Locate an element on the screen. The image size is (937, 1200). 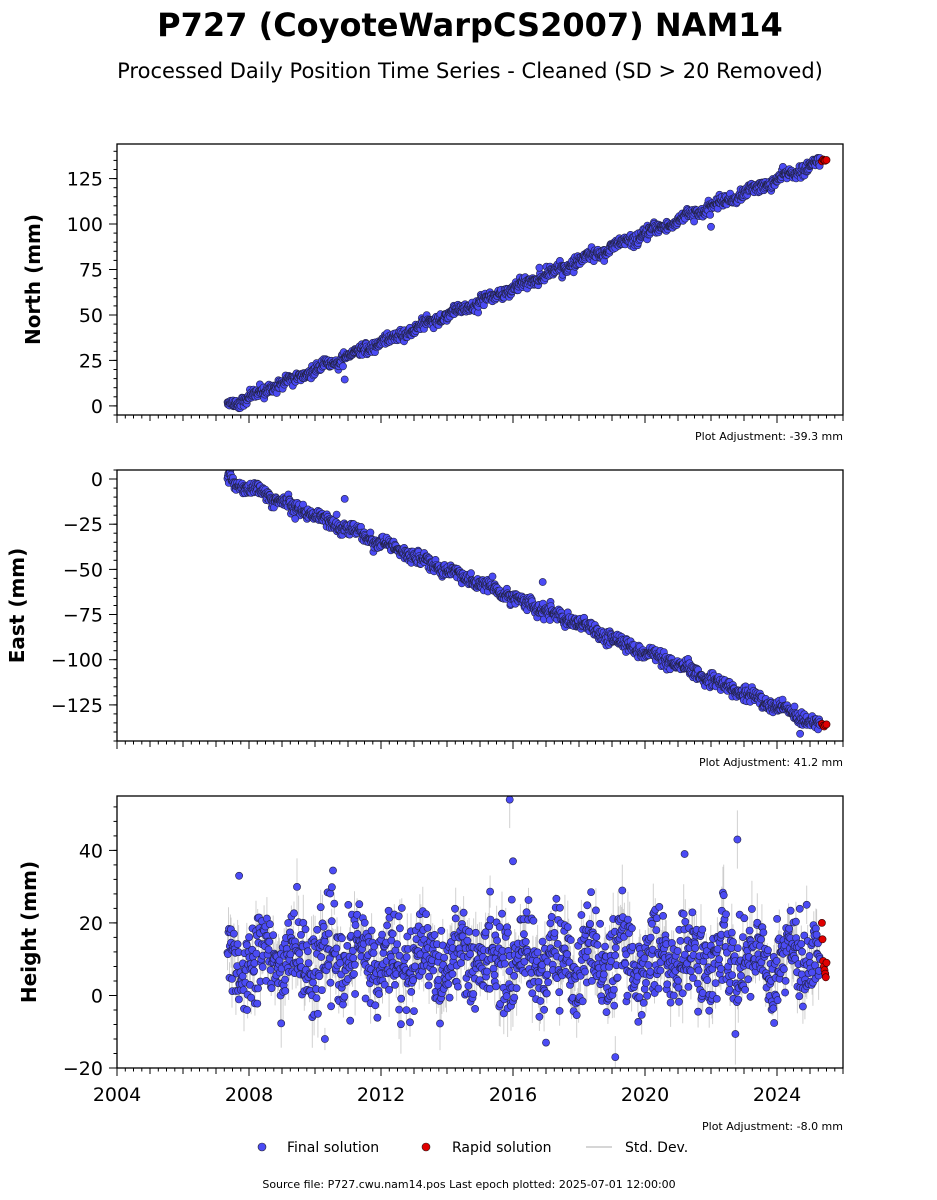
final-solution-series-east is located at coordinates (523, 604).